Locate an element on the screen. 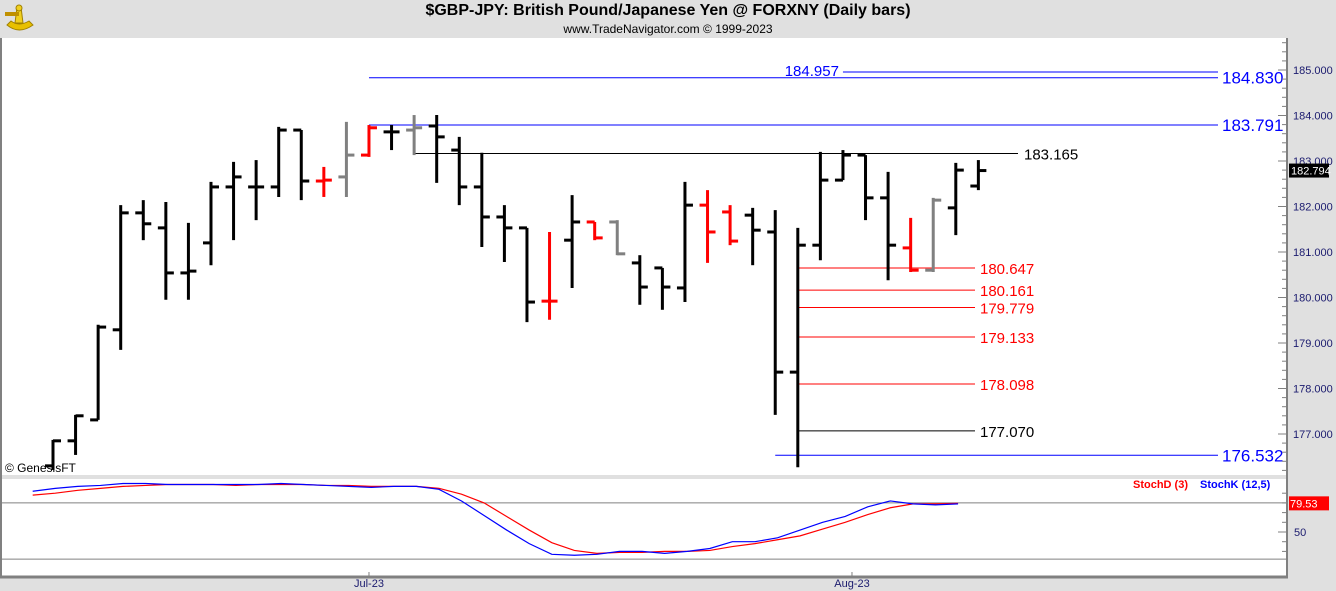 The height and width of the screenshot is (591, 1336). level-label: 184.957 is located at coordinates (812, 71).